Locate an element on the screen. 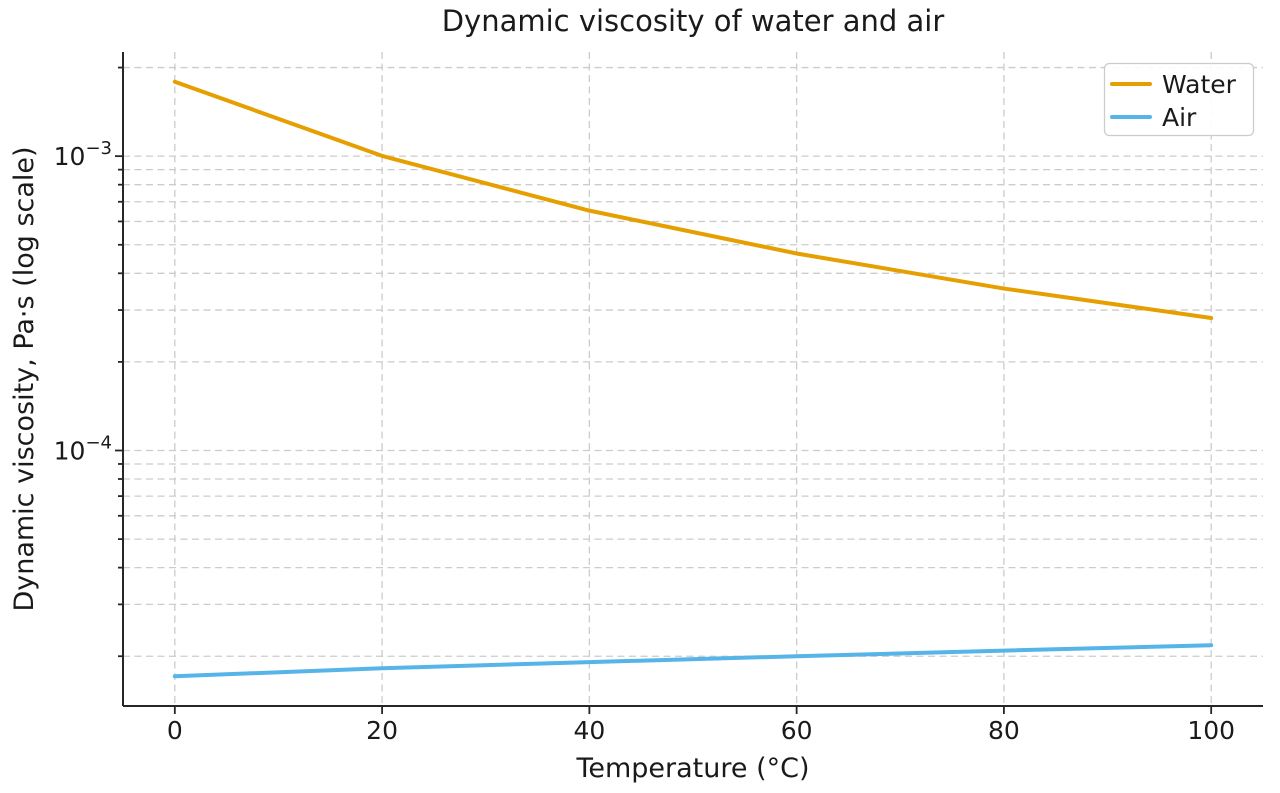  x-tick-label: 60 is located at coordinates (797, 730).